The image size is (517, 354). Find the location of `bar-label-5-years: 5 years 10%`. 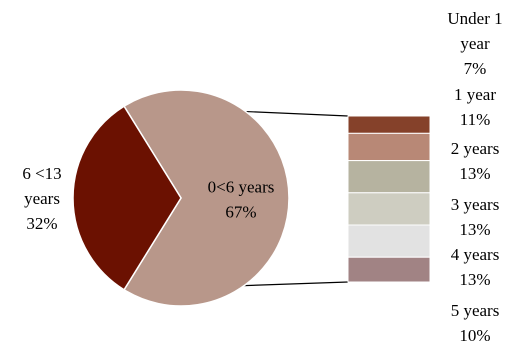

bar-label-5-years: 5 years 10% is located at coordinates (475, 323).